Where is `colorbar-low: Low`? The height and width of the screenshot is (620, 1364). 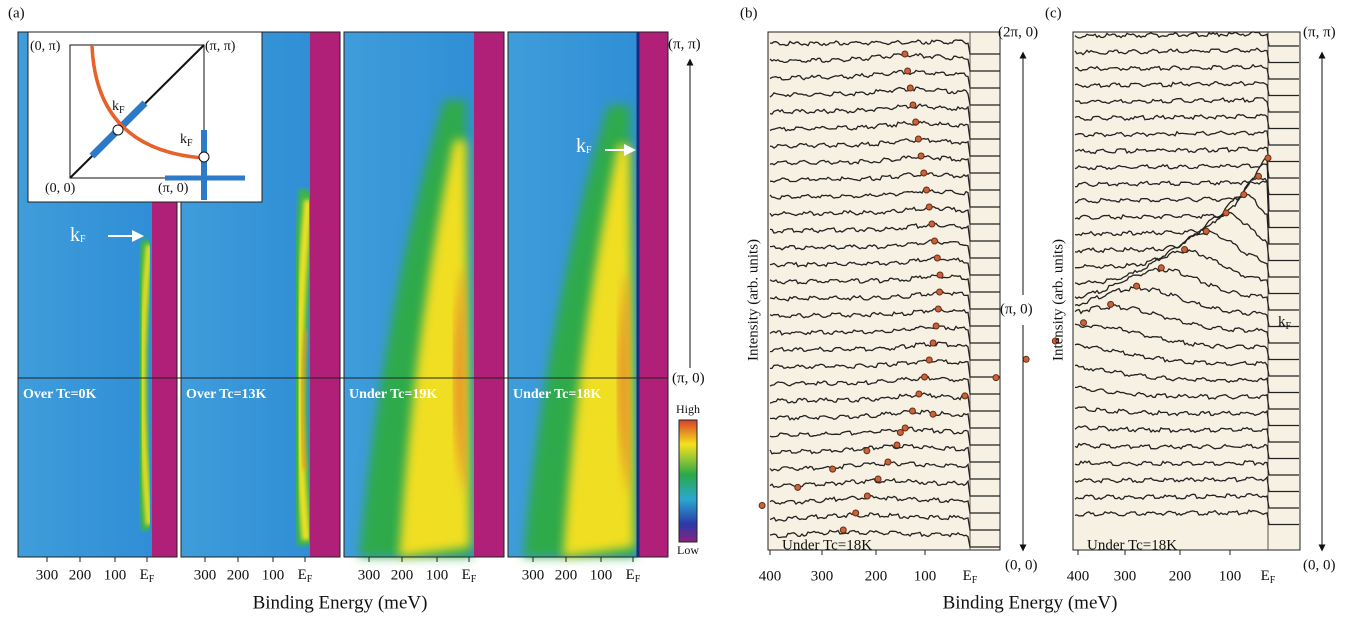 colorbar-low: Low is located at coordinates (688, 550).